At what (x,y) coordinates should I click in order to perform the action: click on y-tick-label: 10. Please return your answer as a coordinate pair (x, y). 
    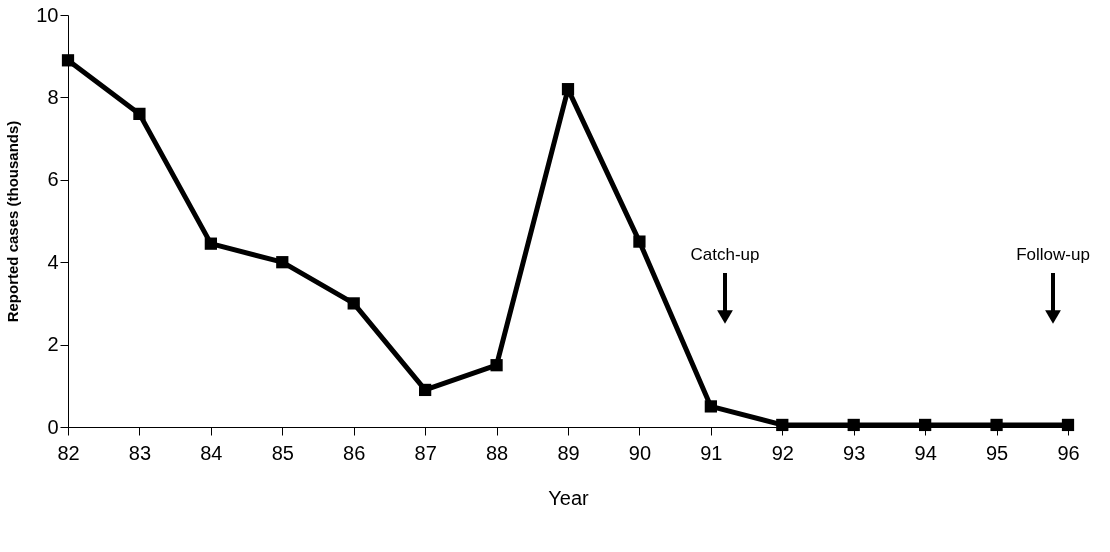
    Looking at the image, I should click on (47, 14).